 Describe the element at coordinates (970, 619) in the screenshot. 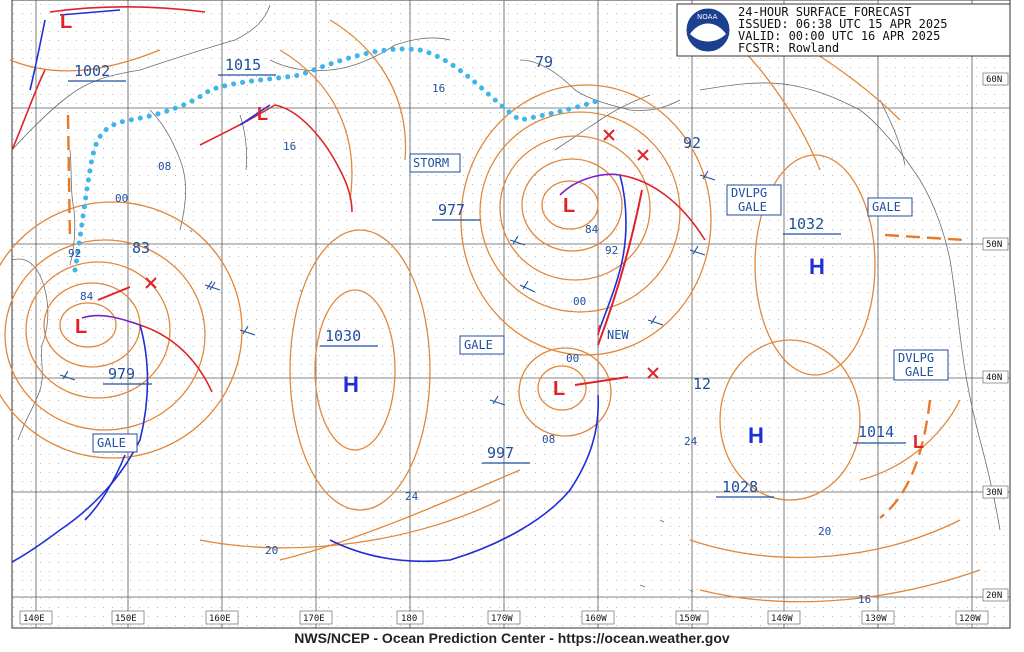

I see `lon-label: 120W` at that location.